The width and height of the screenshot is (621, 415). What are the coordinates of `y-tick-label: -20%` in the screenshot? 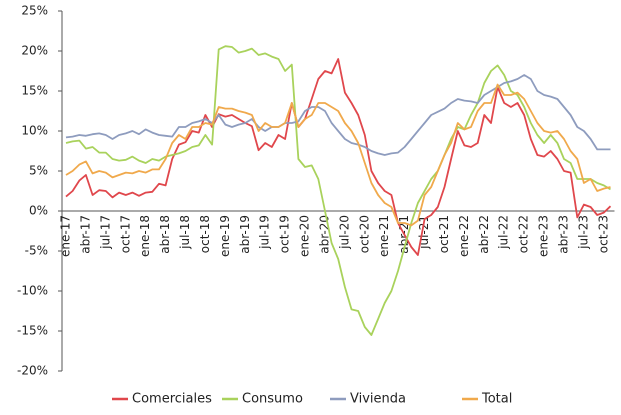 It's located at (32, 371).